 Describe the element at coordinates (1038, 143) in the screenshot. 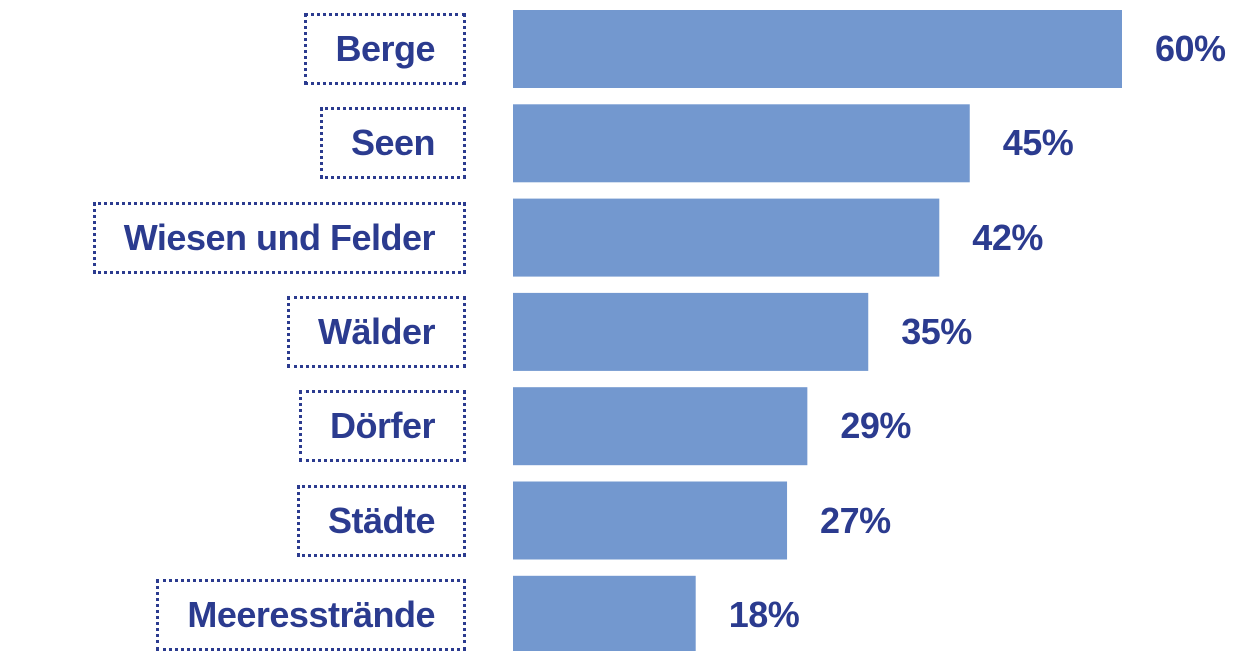

I see `value-label: 45%` at that location.